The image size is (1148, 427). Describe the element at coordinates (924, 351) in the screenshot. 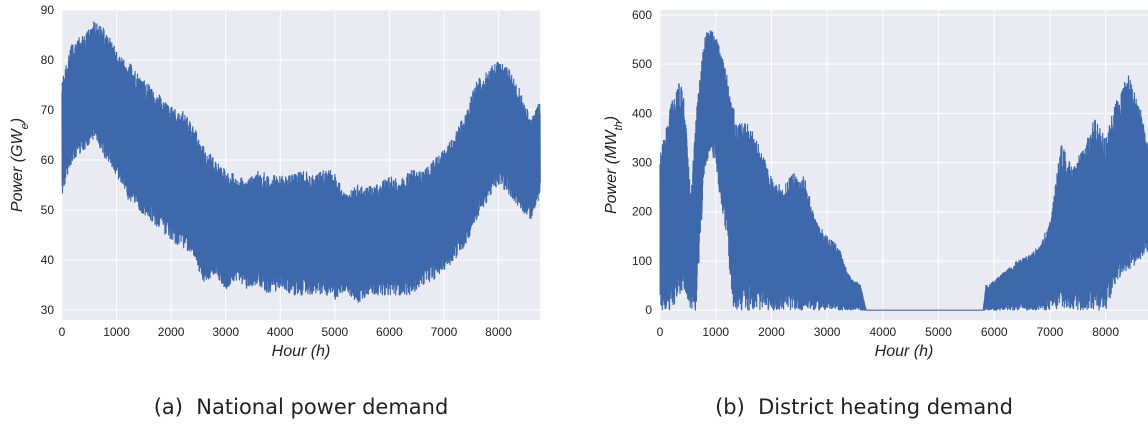

I see `x-axis-label-b-unit: (h)` at that location.